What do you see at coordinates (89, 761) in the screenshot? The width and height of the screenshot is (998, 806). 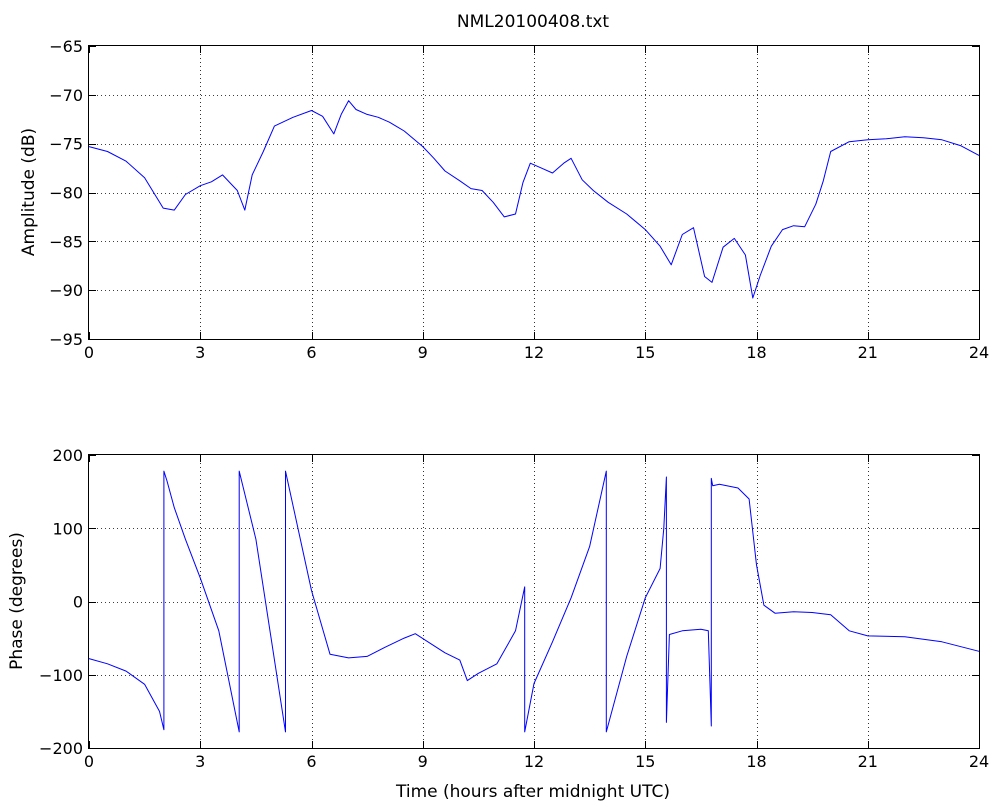 I see `phase-x-tick-label: 0` at bounding box center [89, 761].